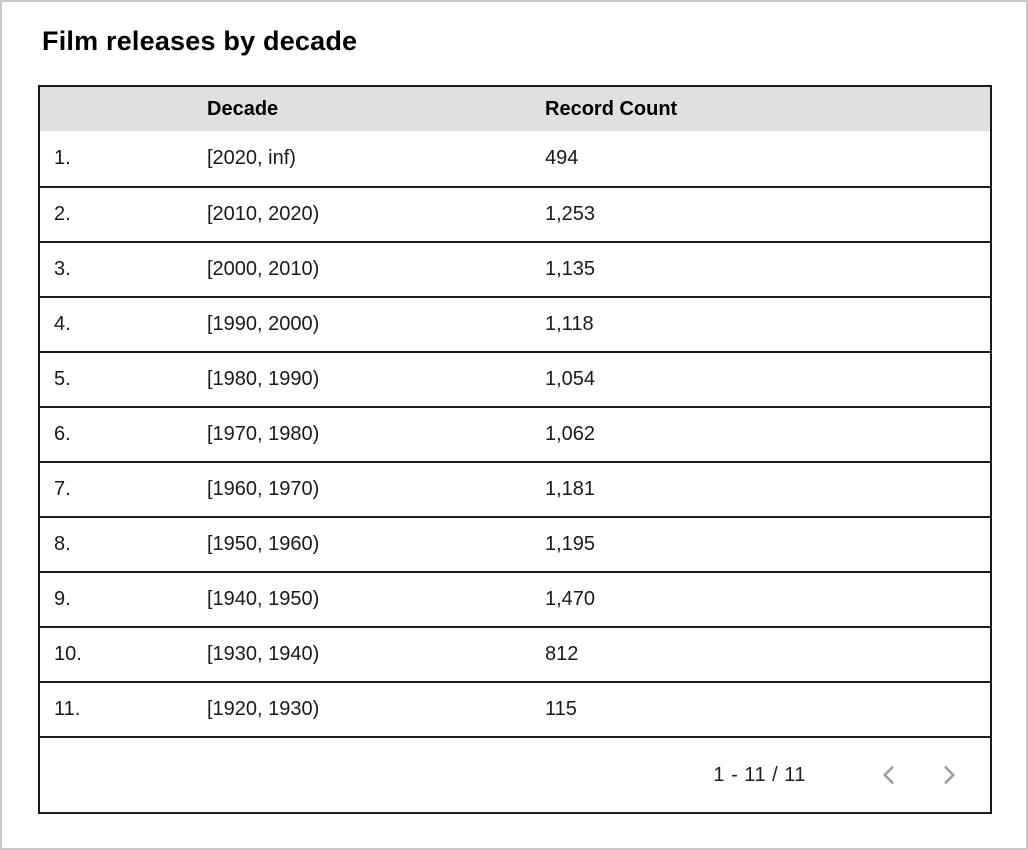 Image resolution: width=1028 pixels, height=850 pixels. I want to click on row-index-cell: 4., so click(62, 324).